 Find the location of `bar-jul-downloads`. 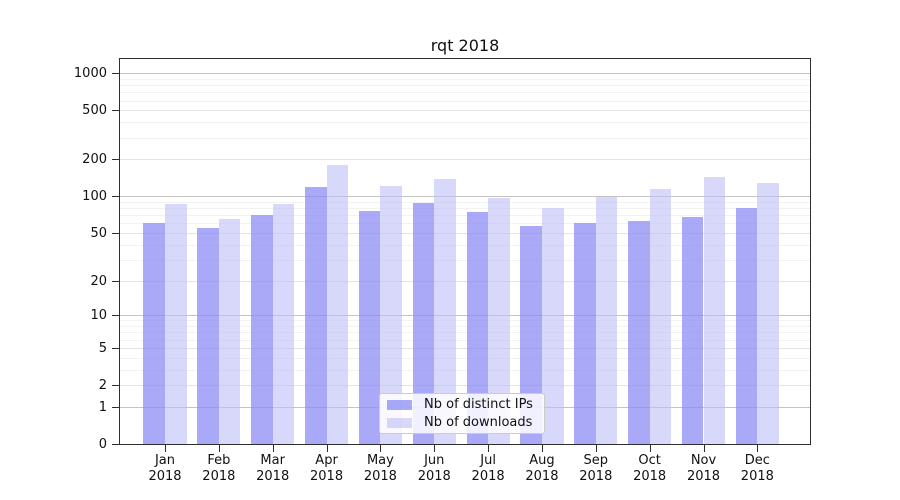

bar-jul-downloads is located at coordinates (499, 320).